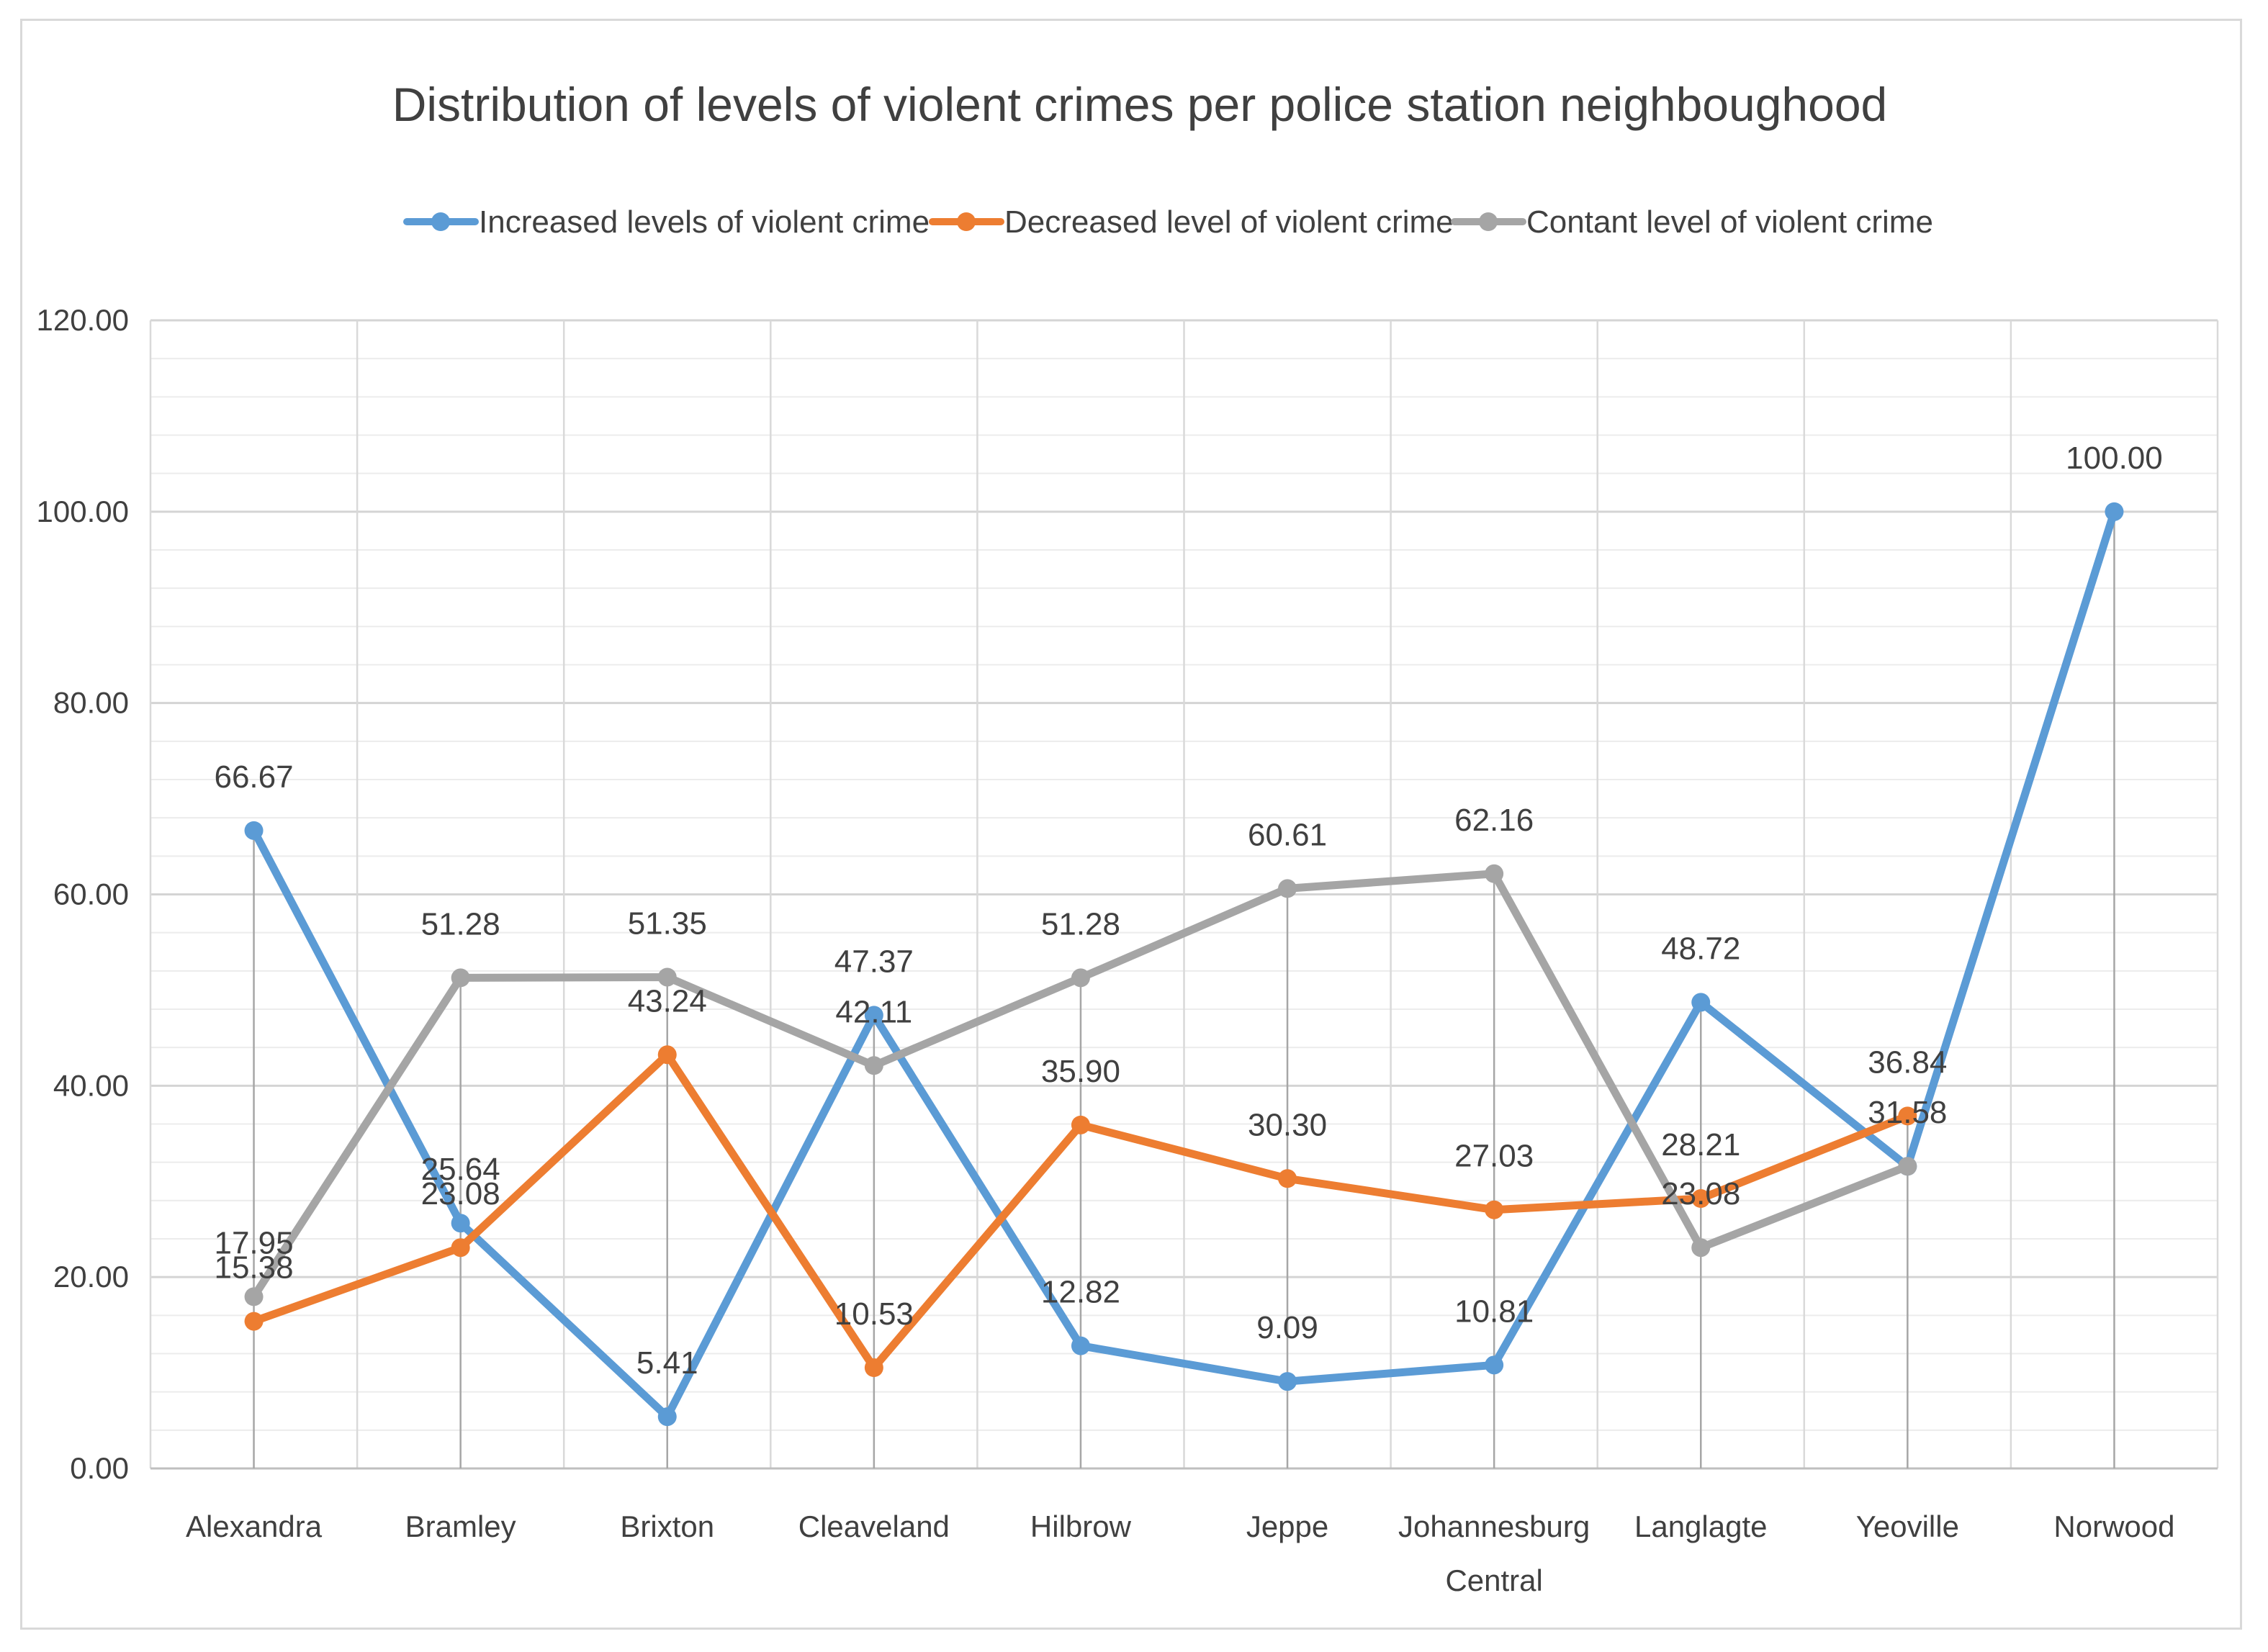 The width and height of the screenshot is (2268, 1652). What do you see at coordinates (667, 923) in the screenshot?
I see `data-label: 51.35` at bounding box center [667, 923].